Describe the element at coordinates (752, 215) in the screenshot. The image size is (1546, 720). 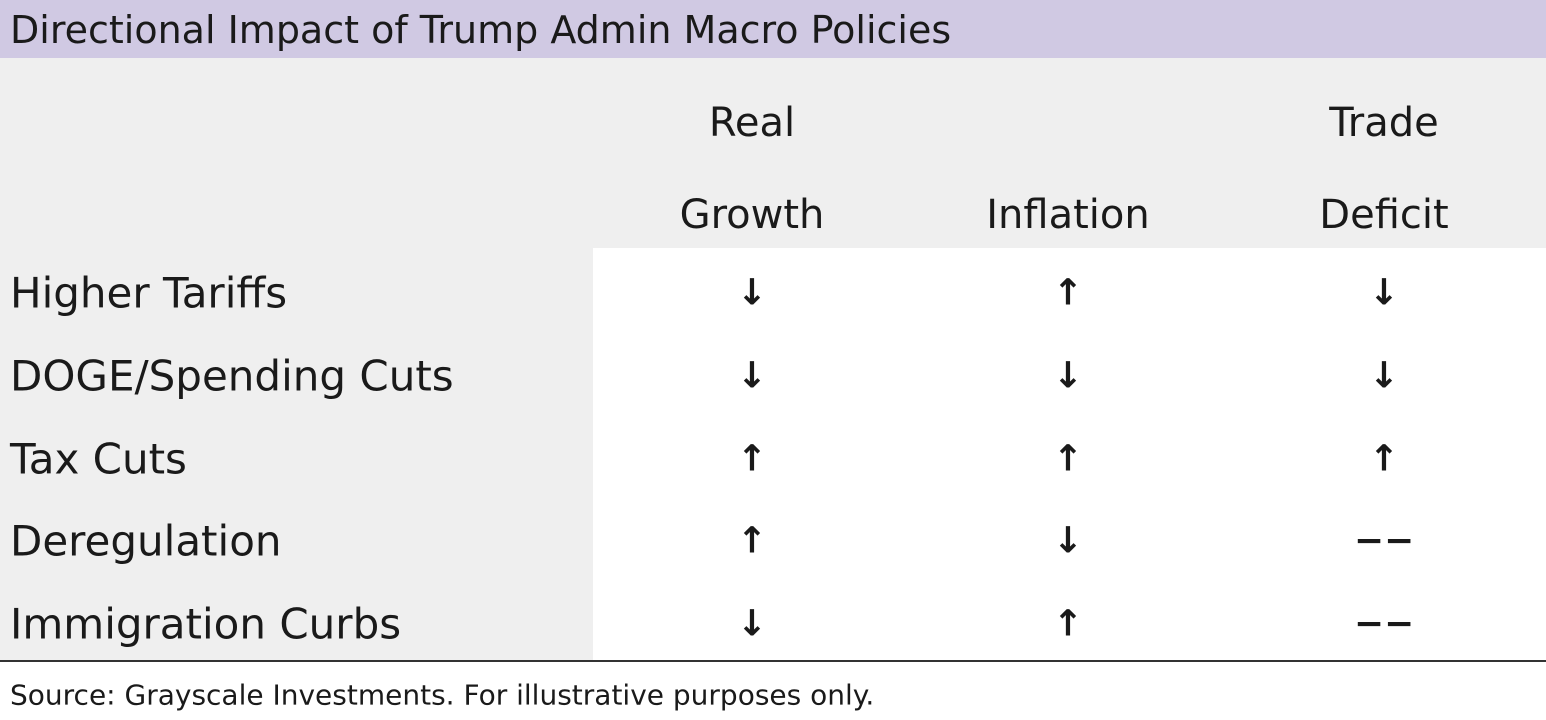
I see `column-header: Growth` at that location.